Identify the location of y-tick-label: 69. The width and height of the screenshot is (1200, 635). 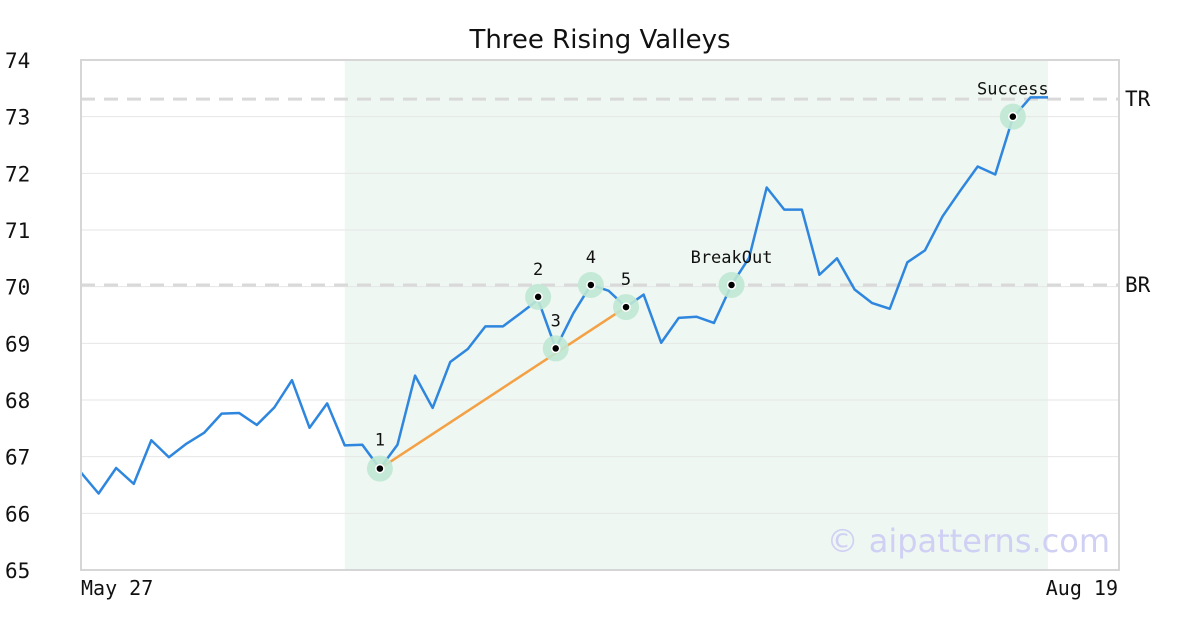
(17, 344).